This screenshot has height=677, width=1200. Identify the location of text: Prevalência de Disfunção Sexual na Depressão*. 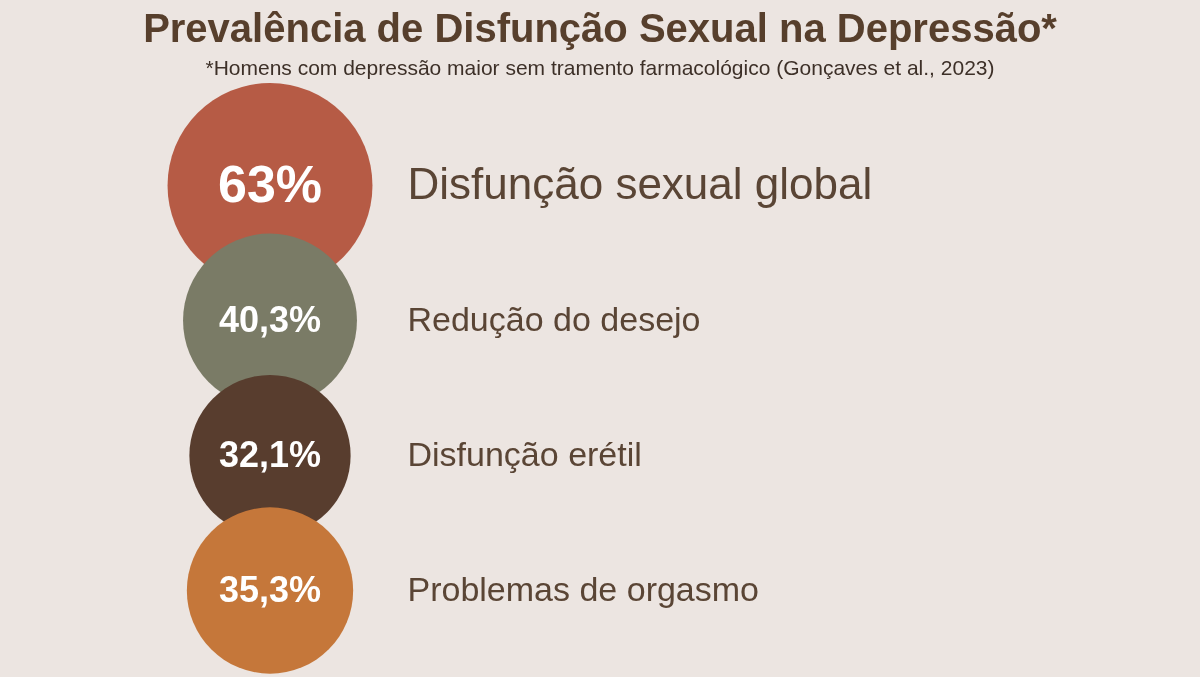
(600, 28).